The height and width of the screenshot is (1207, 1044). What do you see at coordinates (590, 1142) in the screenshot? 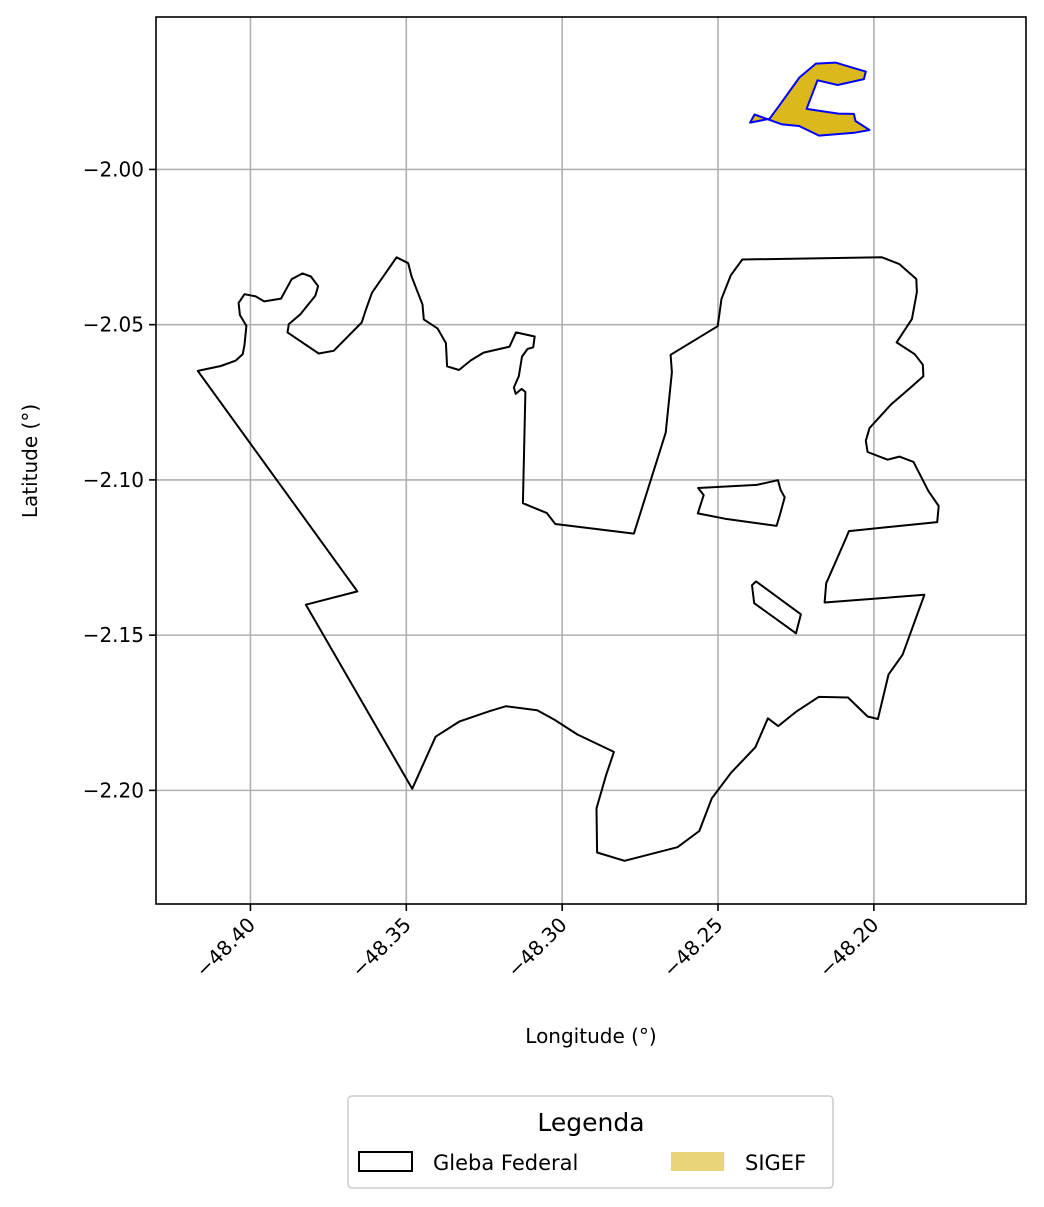
I see `legend: Legenda Gleba Federal SIGEF` at bounding box center [590, 1142].